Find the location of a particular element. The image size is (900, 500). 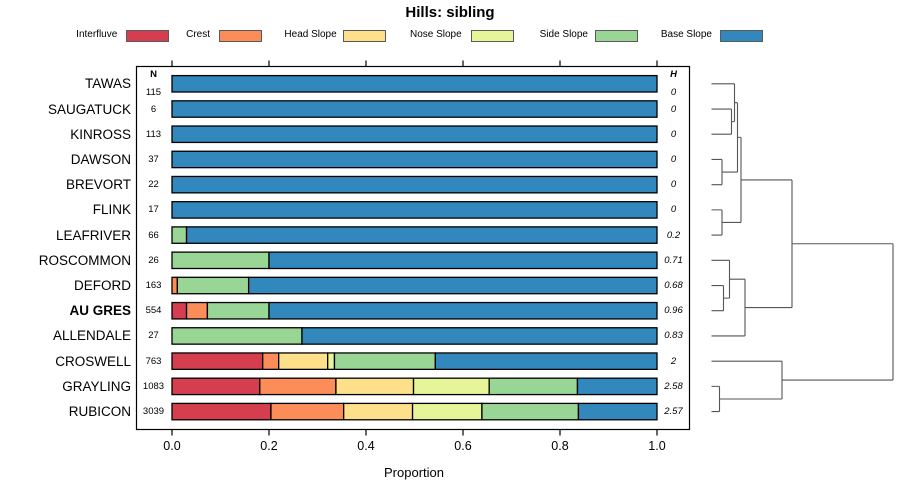

n-value: 113 is located at coordinates (153, 134).